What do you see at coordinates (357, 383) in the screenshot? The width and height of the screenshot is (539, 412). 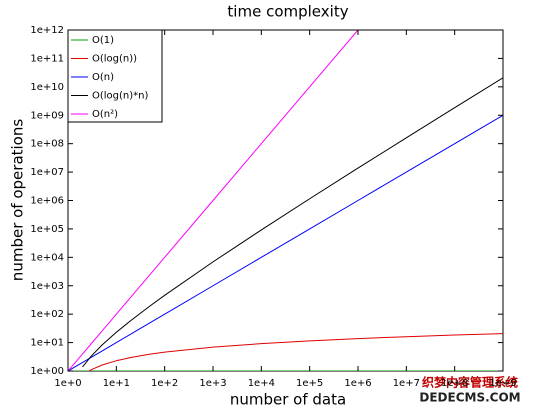 I see `x-tick-label: 1e+6` at bounding box center [357, 383].